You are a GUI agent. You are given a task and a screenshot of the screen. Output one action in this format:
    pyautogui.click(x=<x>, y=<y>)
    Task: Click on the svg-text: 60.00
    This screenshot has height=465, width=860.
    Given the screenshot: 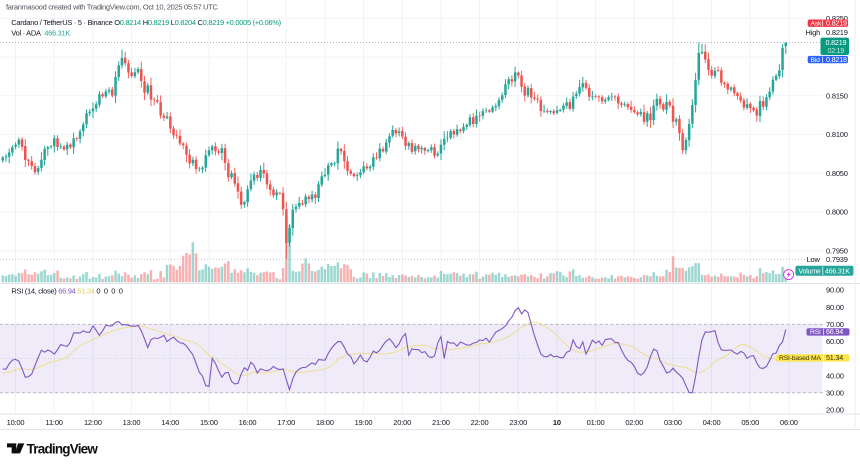 What is the action you would take?
    pyautogui.click(x=835, y=341)
    